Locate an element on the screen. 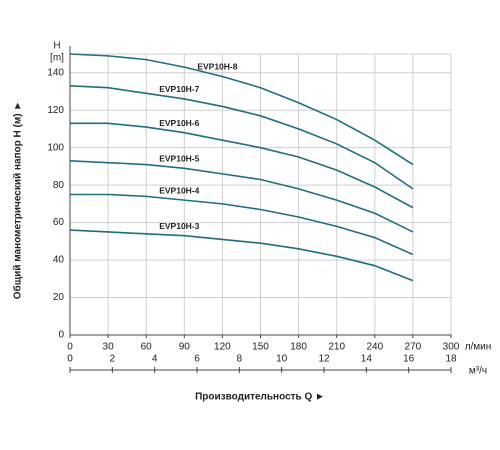 The width and height of the screenshot is (500, 450). x2-tick-label: 4 is located at coordinates (155, 359).